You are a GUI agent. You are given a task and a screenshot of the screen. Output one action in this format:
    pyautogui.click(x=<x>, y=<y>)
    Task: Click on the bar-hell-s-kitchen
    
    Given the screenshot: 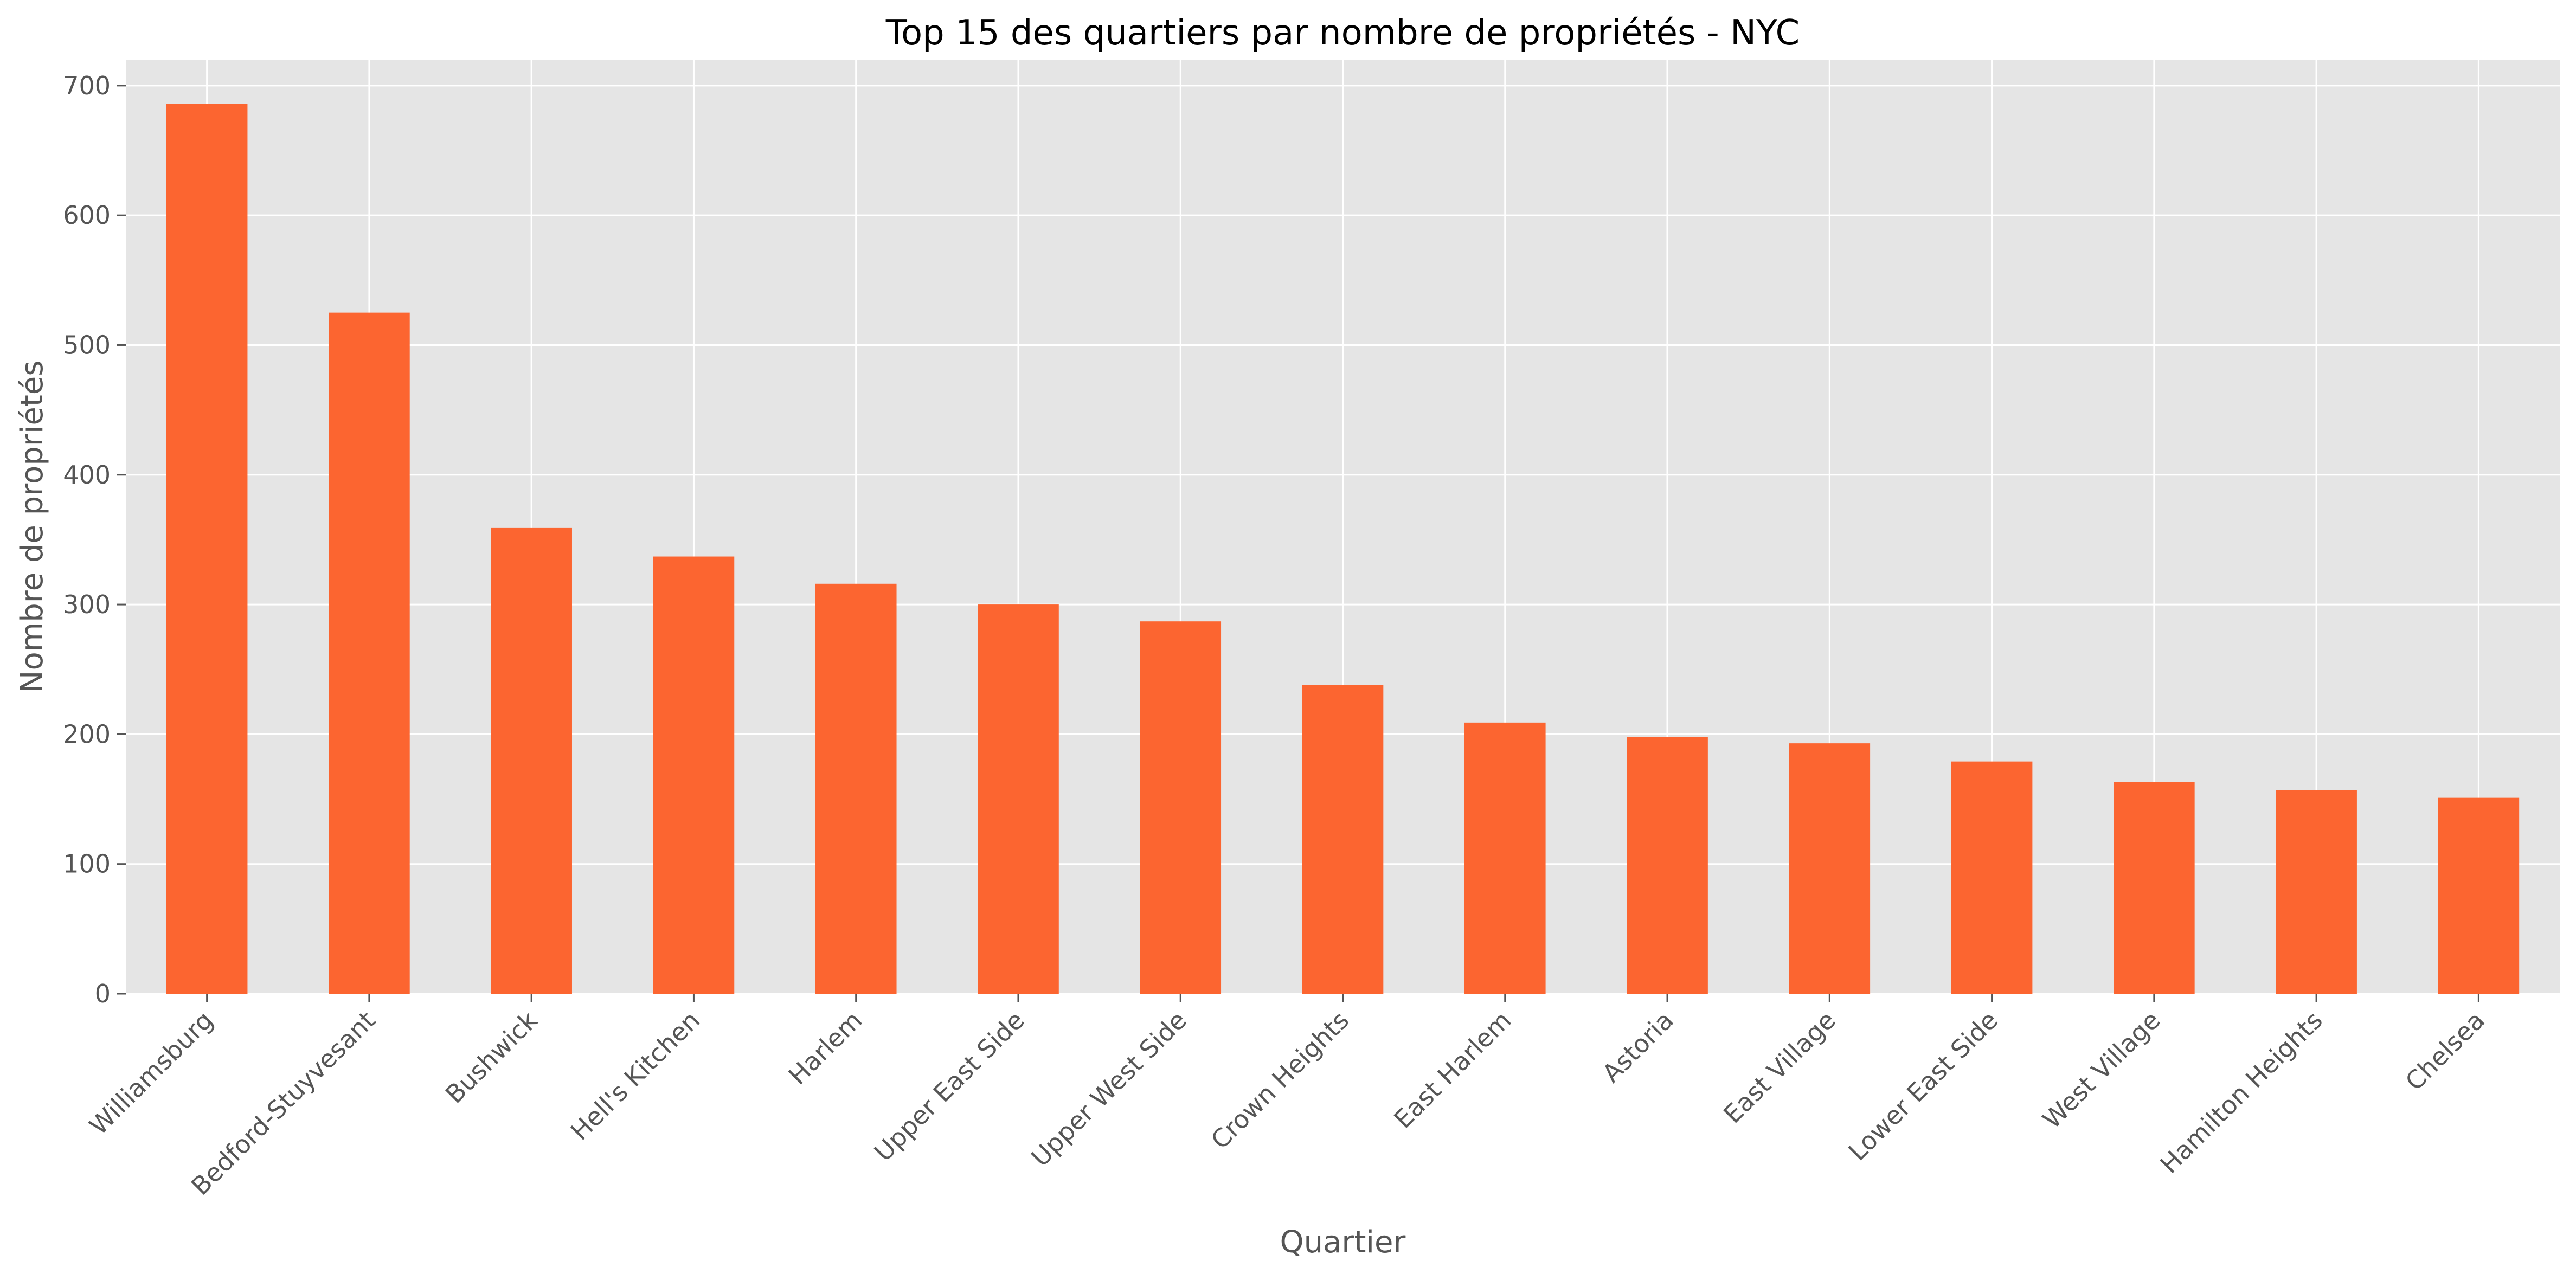 What is the action you would take?
    pyautogui.click(x=694, y=775)
    